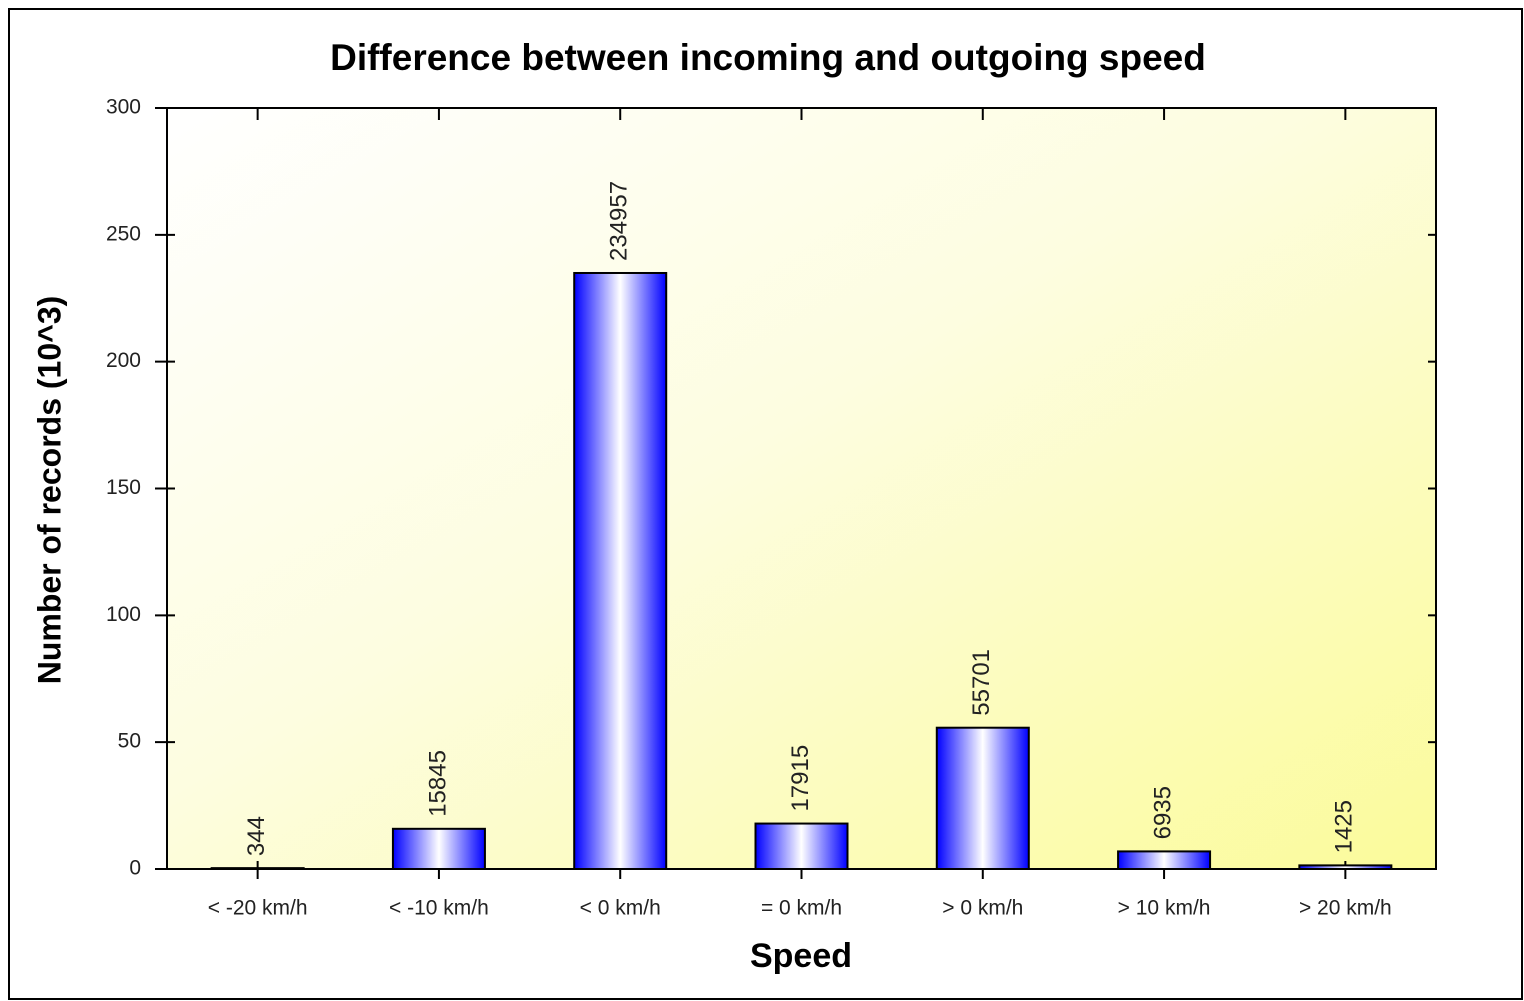  What do you see at coordinates (256, 836) in the screenshot?
I see `value-label: 344` at bounding box center [256, 836].